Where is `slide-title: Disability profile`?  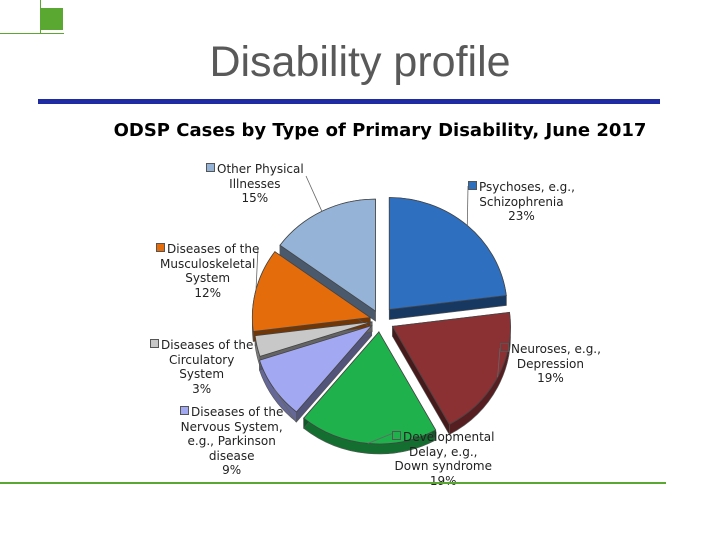
slide-title: Disability profile is located at coordinates (360, 62).